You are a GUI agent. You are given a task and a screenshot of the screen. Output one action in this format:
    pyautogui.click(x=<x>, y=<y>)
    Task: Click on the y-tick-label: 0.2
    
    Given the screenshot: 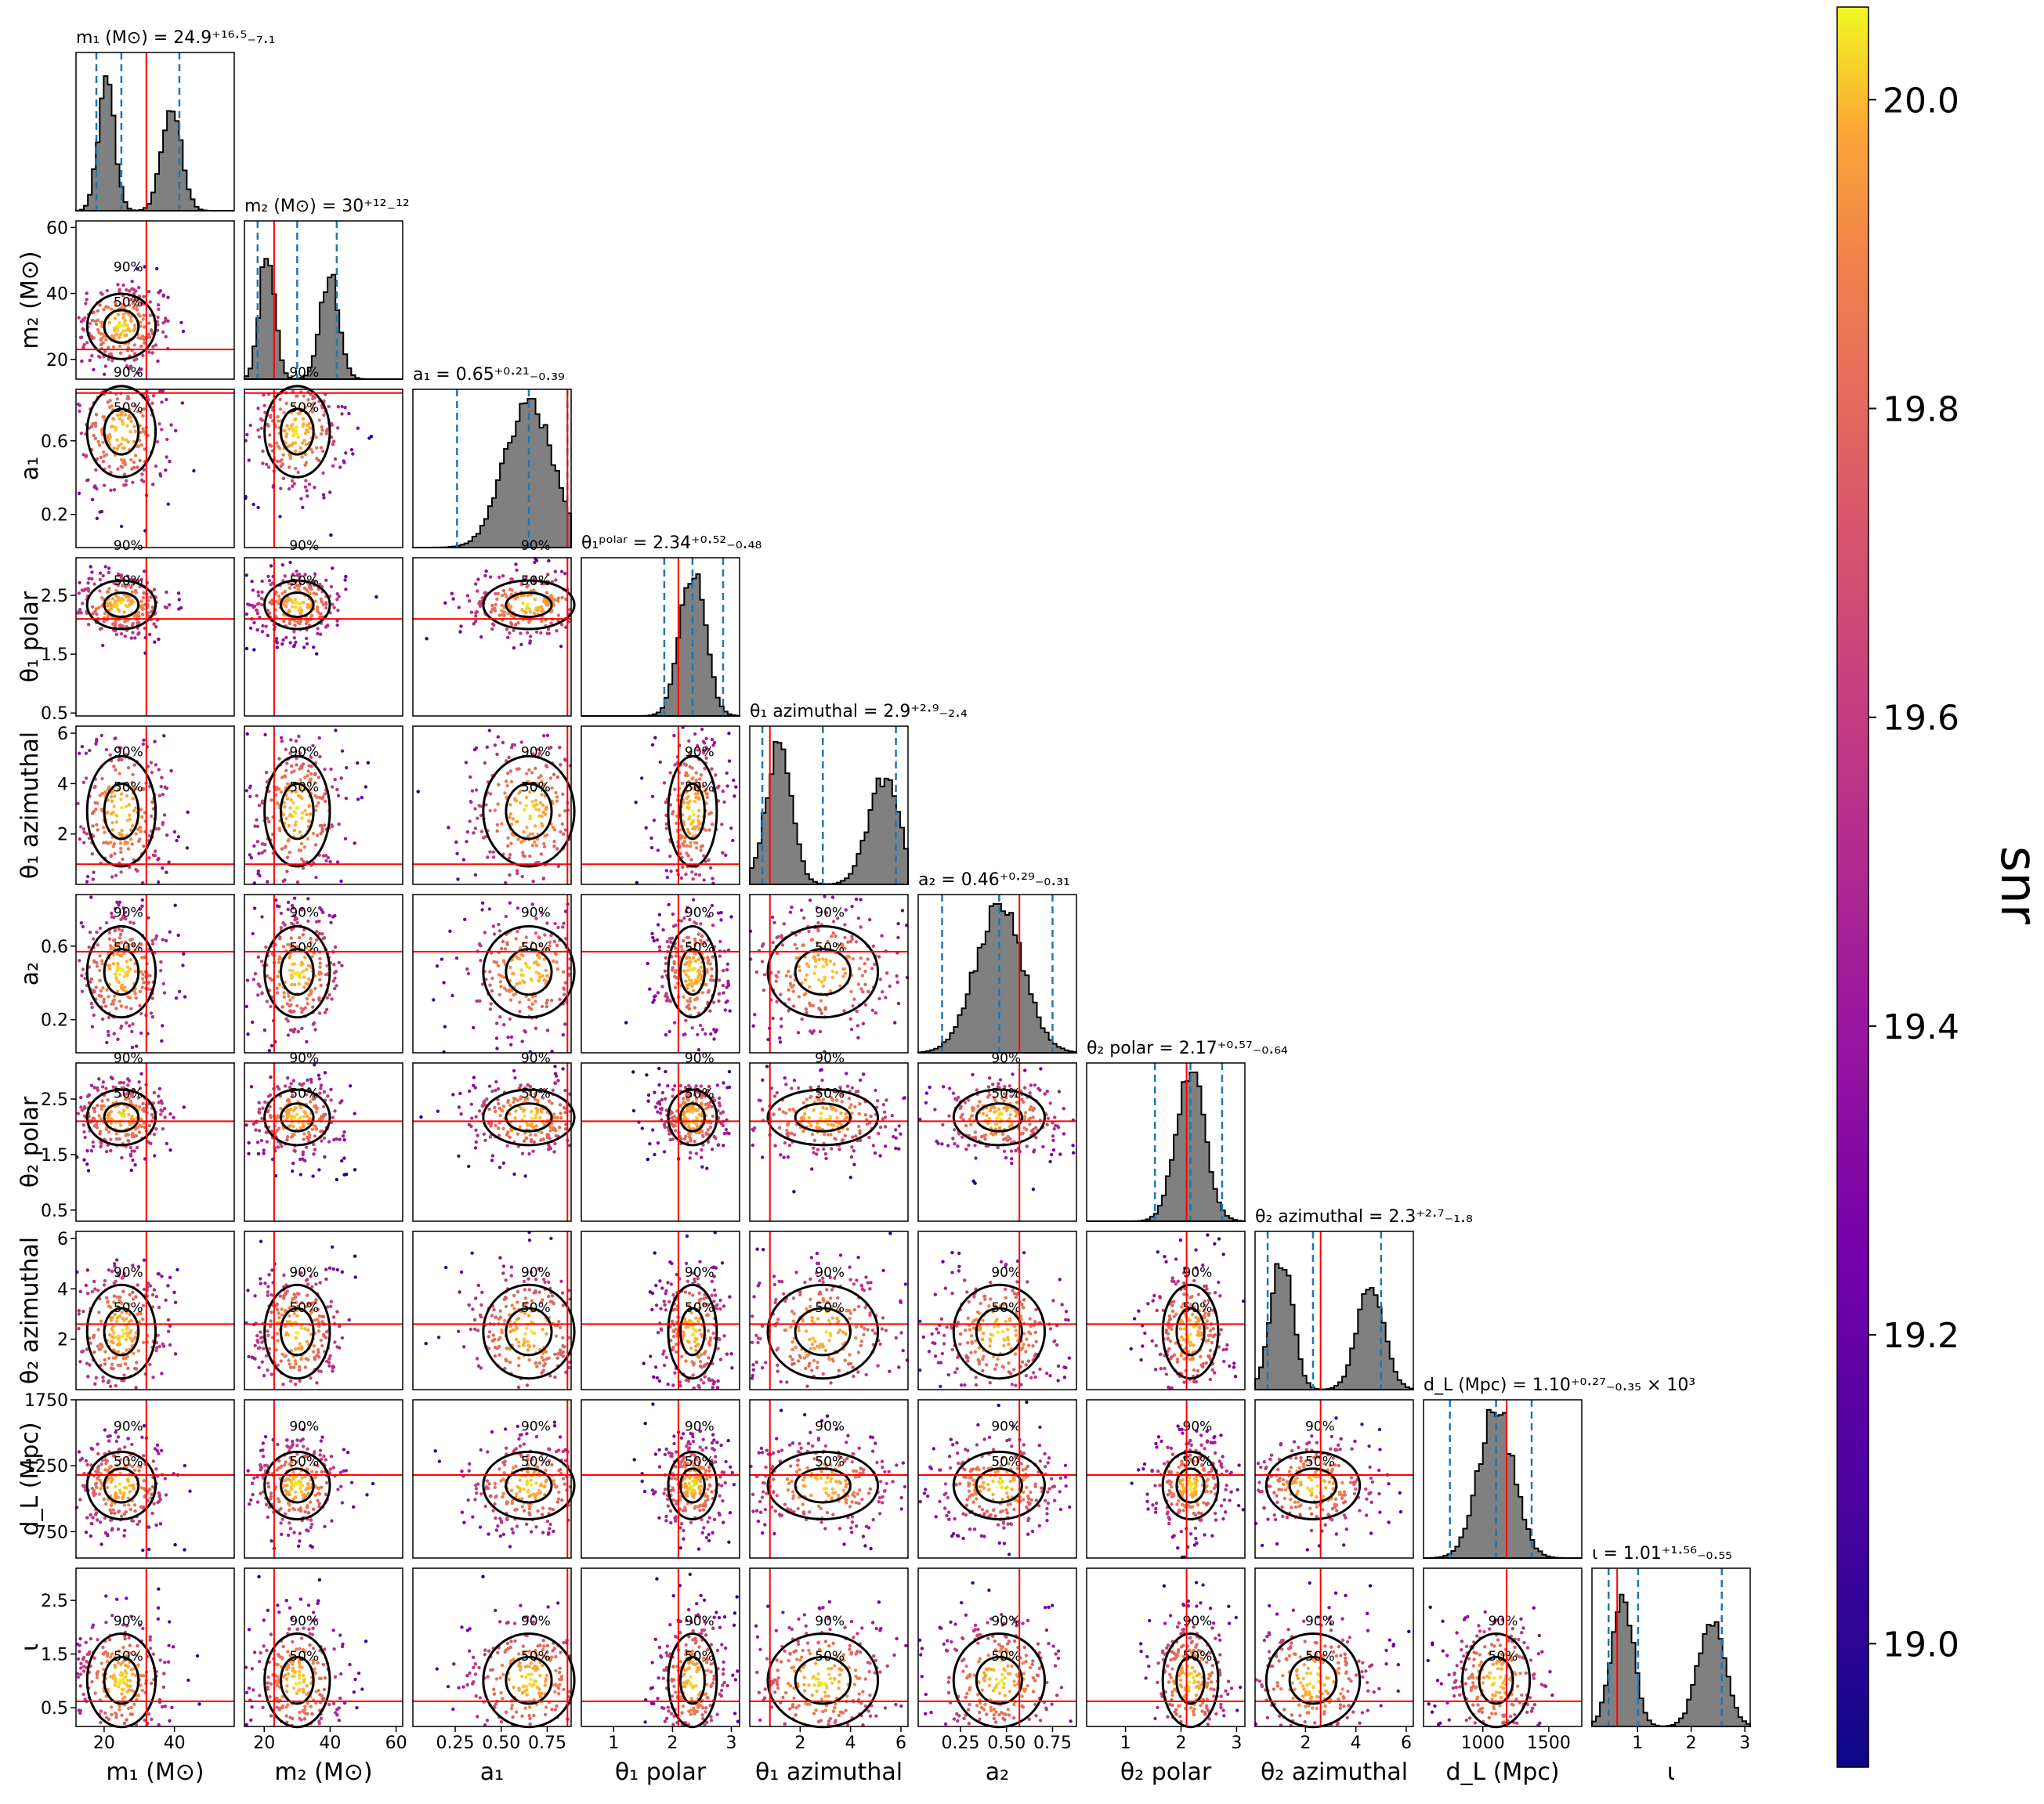 What is the action you would take?
    pyautogui.click(x=54, y=1021)
    